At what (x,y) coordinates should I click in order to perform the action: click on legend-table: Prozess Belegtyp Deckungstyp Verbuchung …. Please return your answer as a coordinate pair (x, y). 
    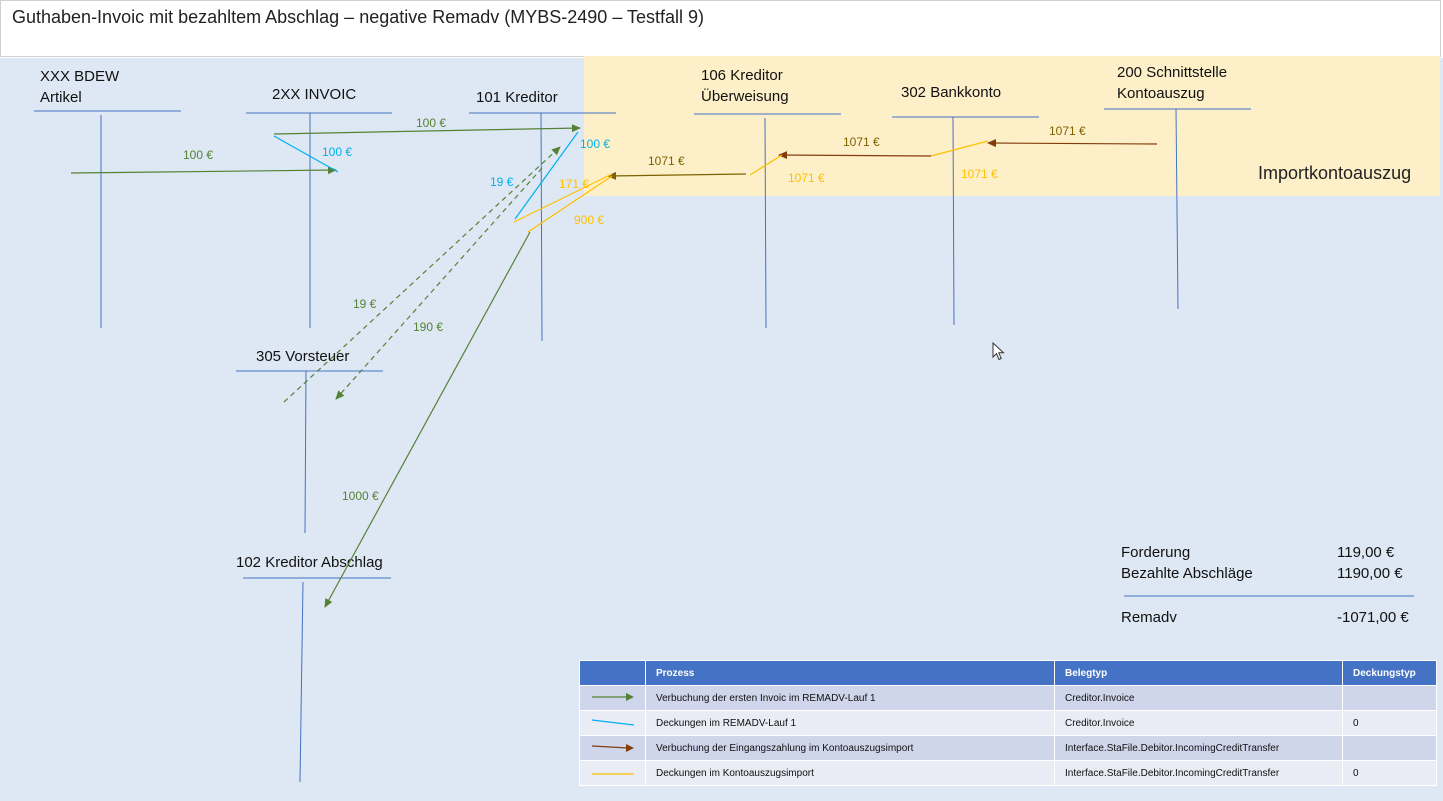
    Looking at the image, I should click on (1008, 723).